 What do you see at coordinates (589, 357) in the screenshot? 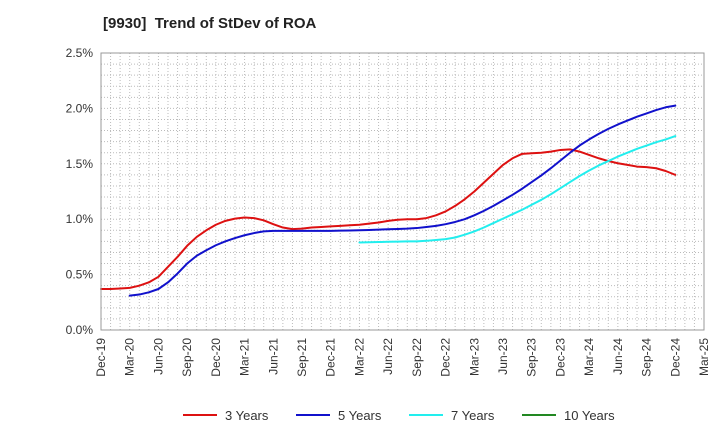
I see `x-tick-label: Mar-24` at bounding box center [589, 357].